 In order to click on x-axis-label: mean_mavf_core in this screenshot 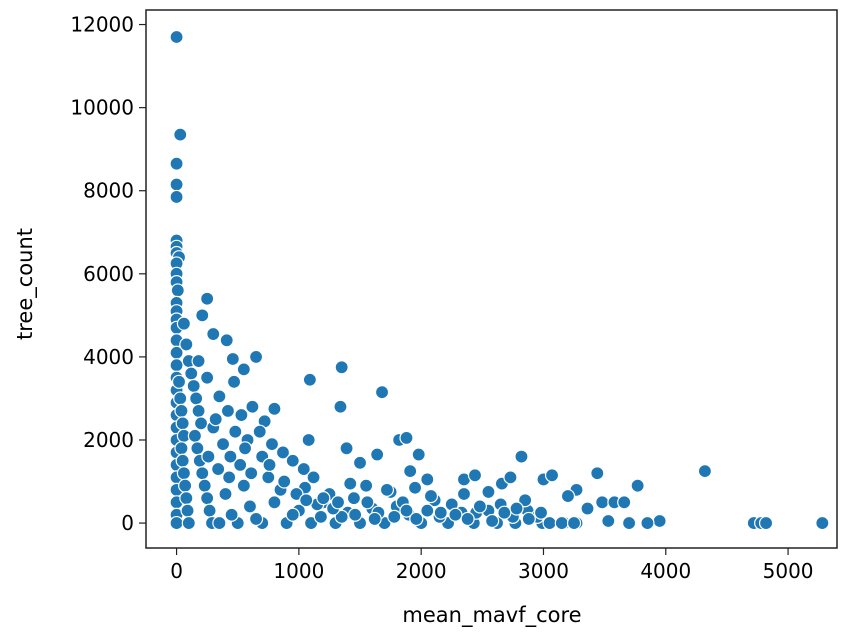, I will do `click(491, 615)`.